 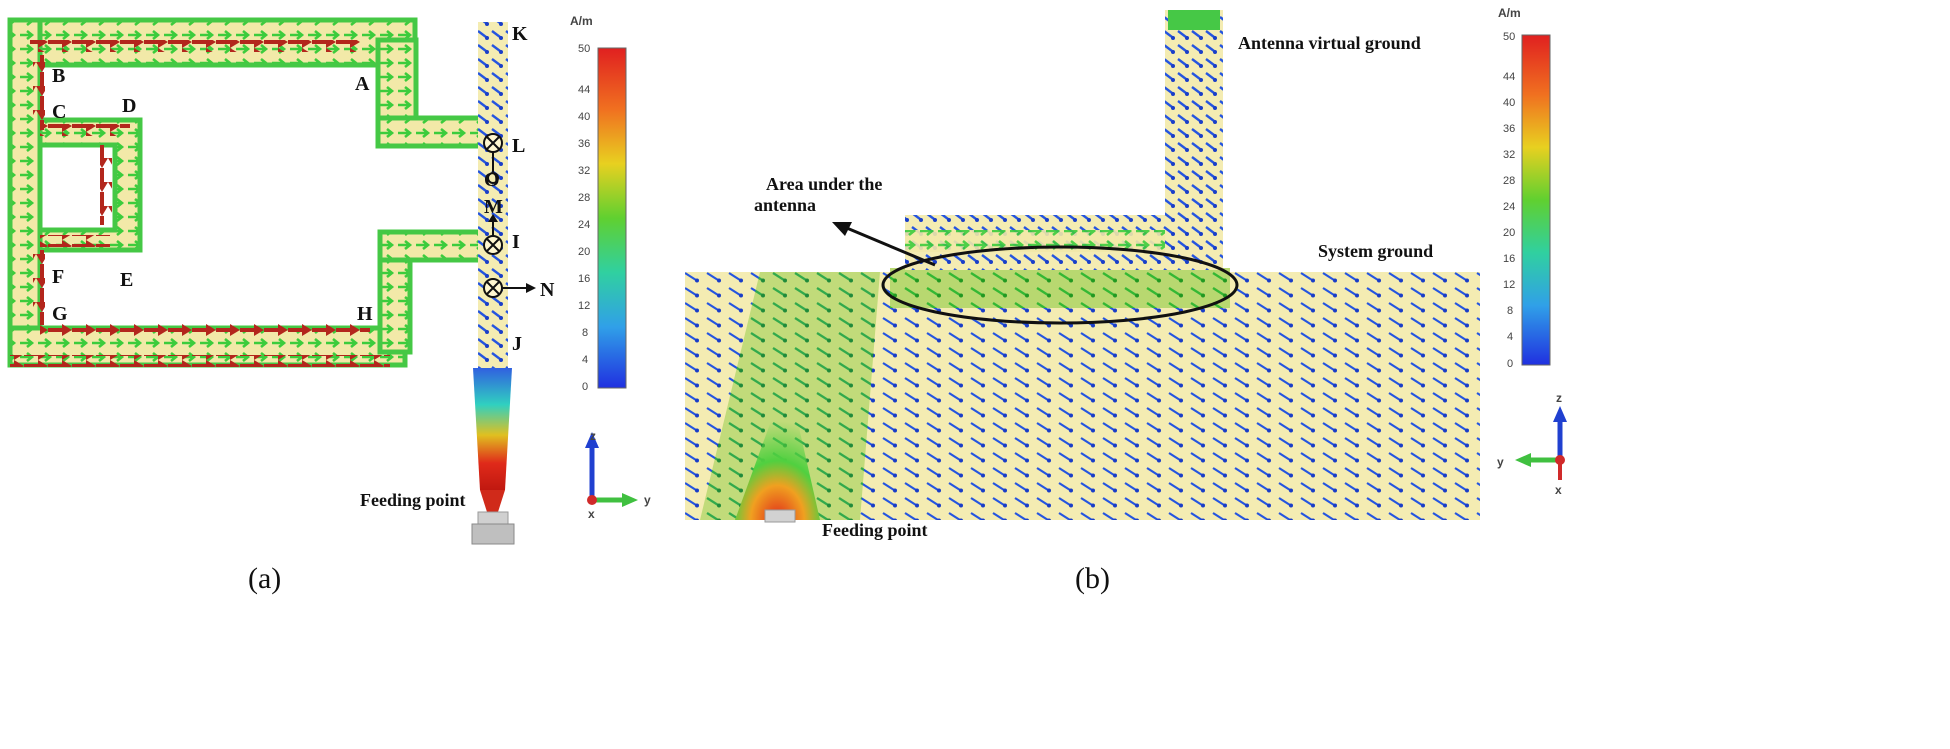 I want to click on axis-y-b: y, so click(x=1500, y=462).